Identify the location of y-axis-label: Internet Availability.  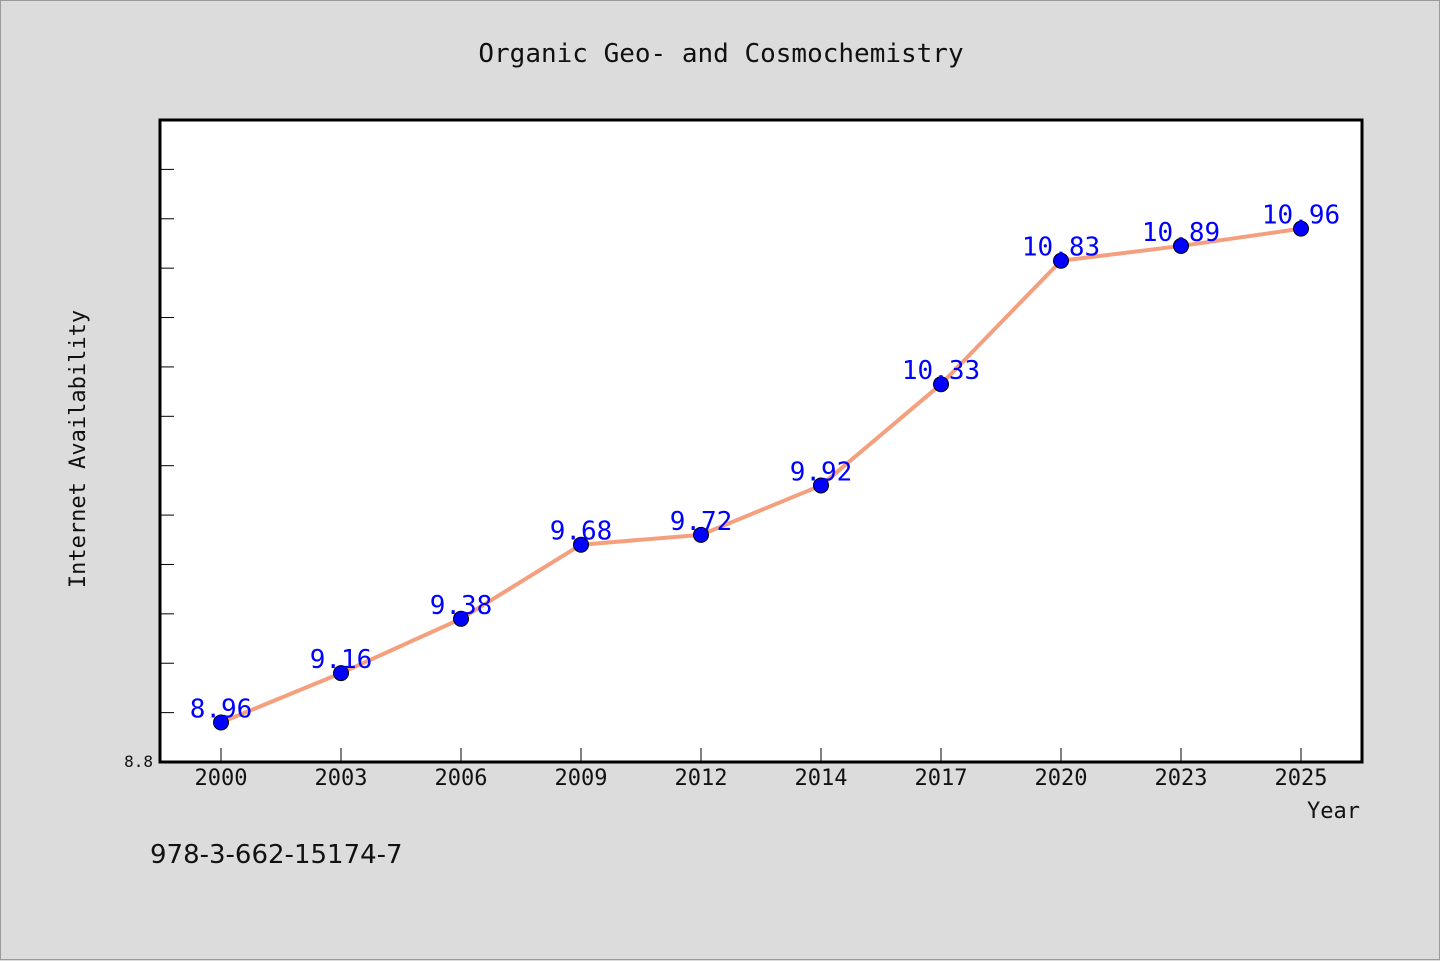
(78, 449).